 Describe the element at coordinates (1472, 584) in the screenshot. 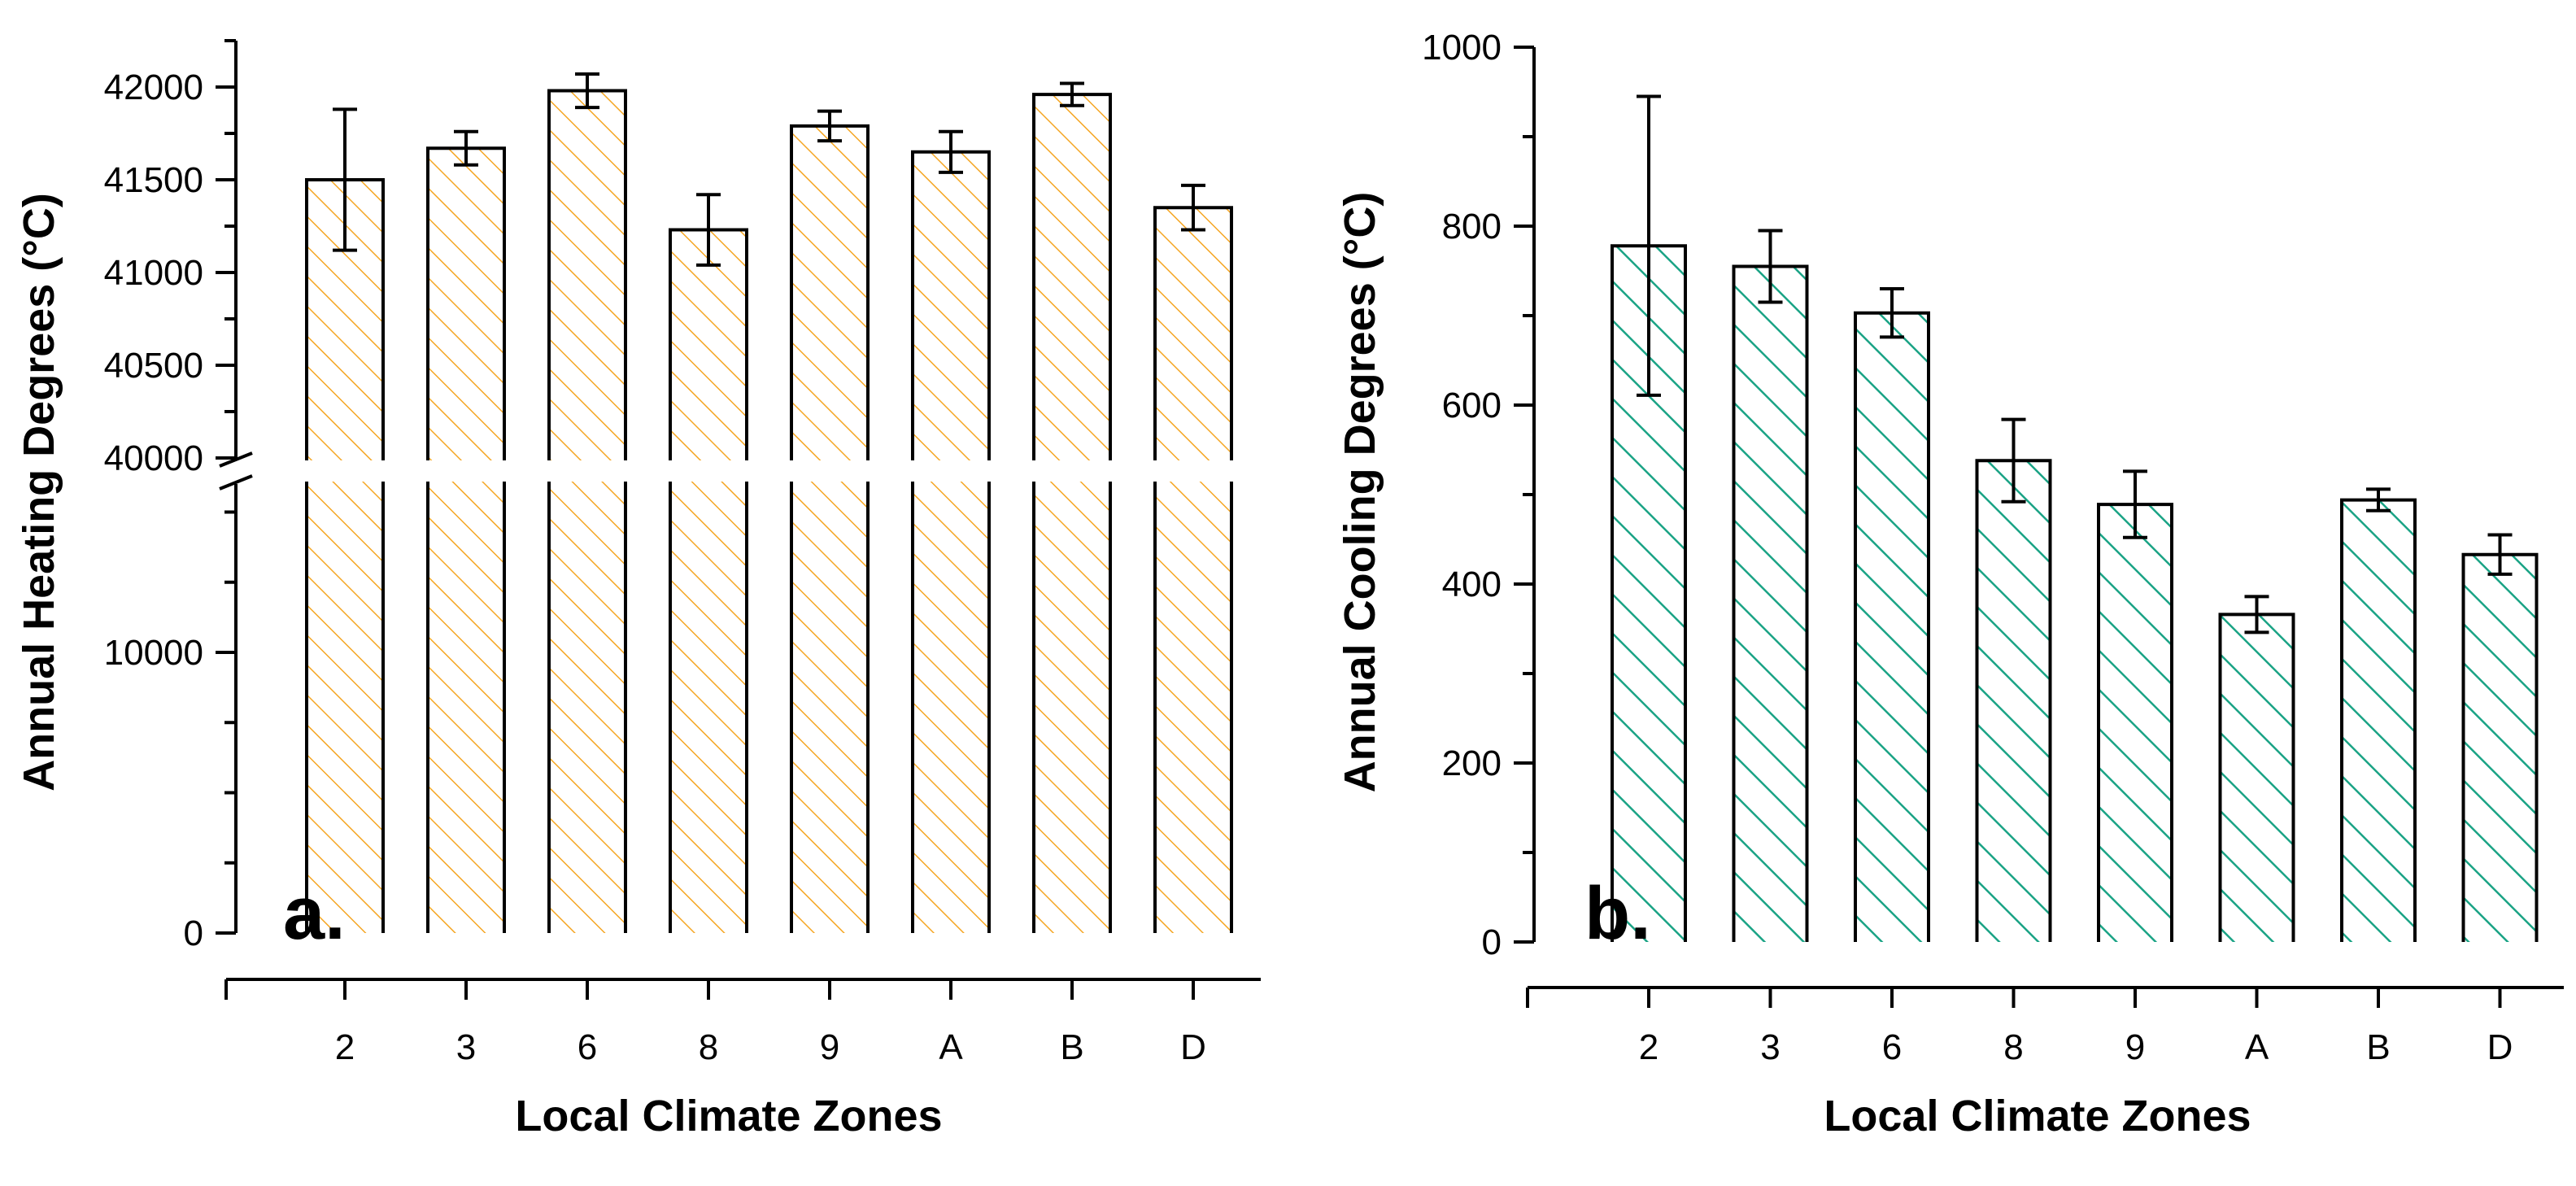

I see `cooling-y-tick-label: 400` at that location.